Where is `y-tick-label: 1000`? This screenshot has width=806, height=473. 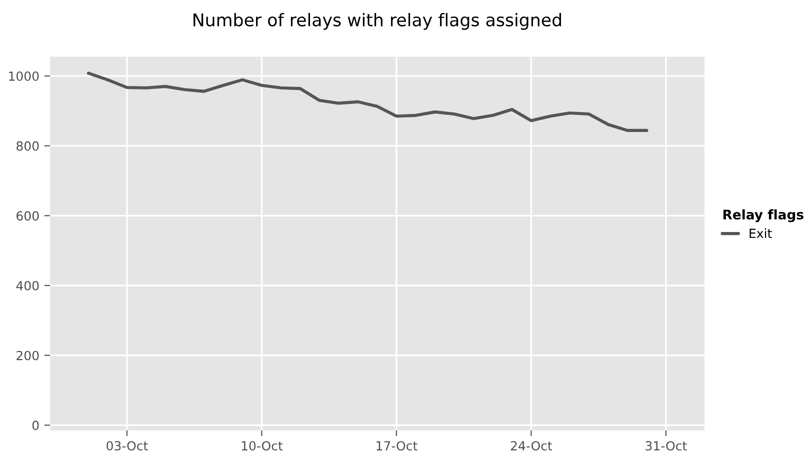
y-tick-label: 1000 is located at coordinates (24, 76).